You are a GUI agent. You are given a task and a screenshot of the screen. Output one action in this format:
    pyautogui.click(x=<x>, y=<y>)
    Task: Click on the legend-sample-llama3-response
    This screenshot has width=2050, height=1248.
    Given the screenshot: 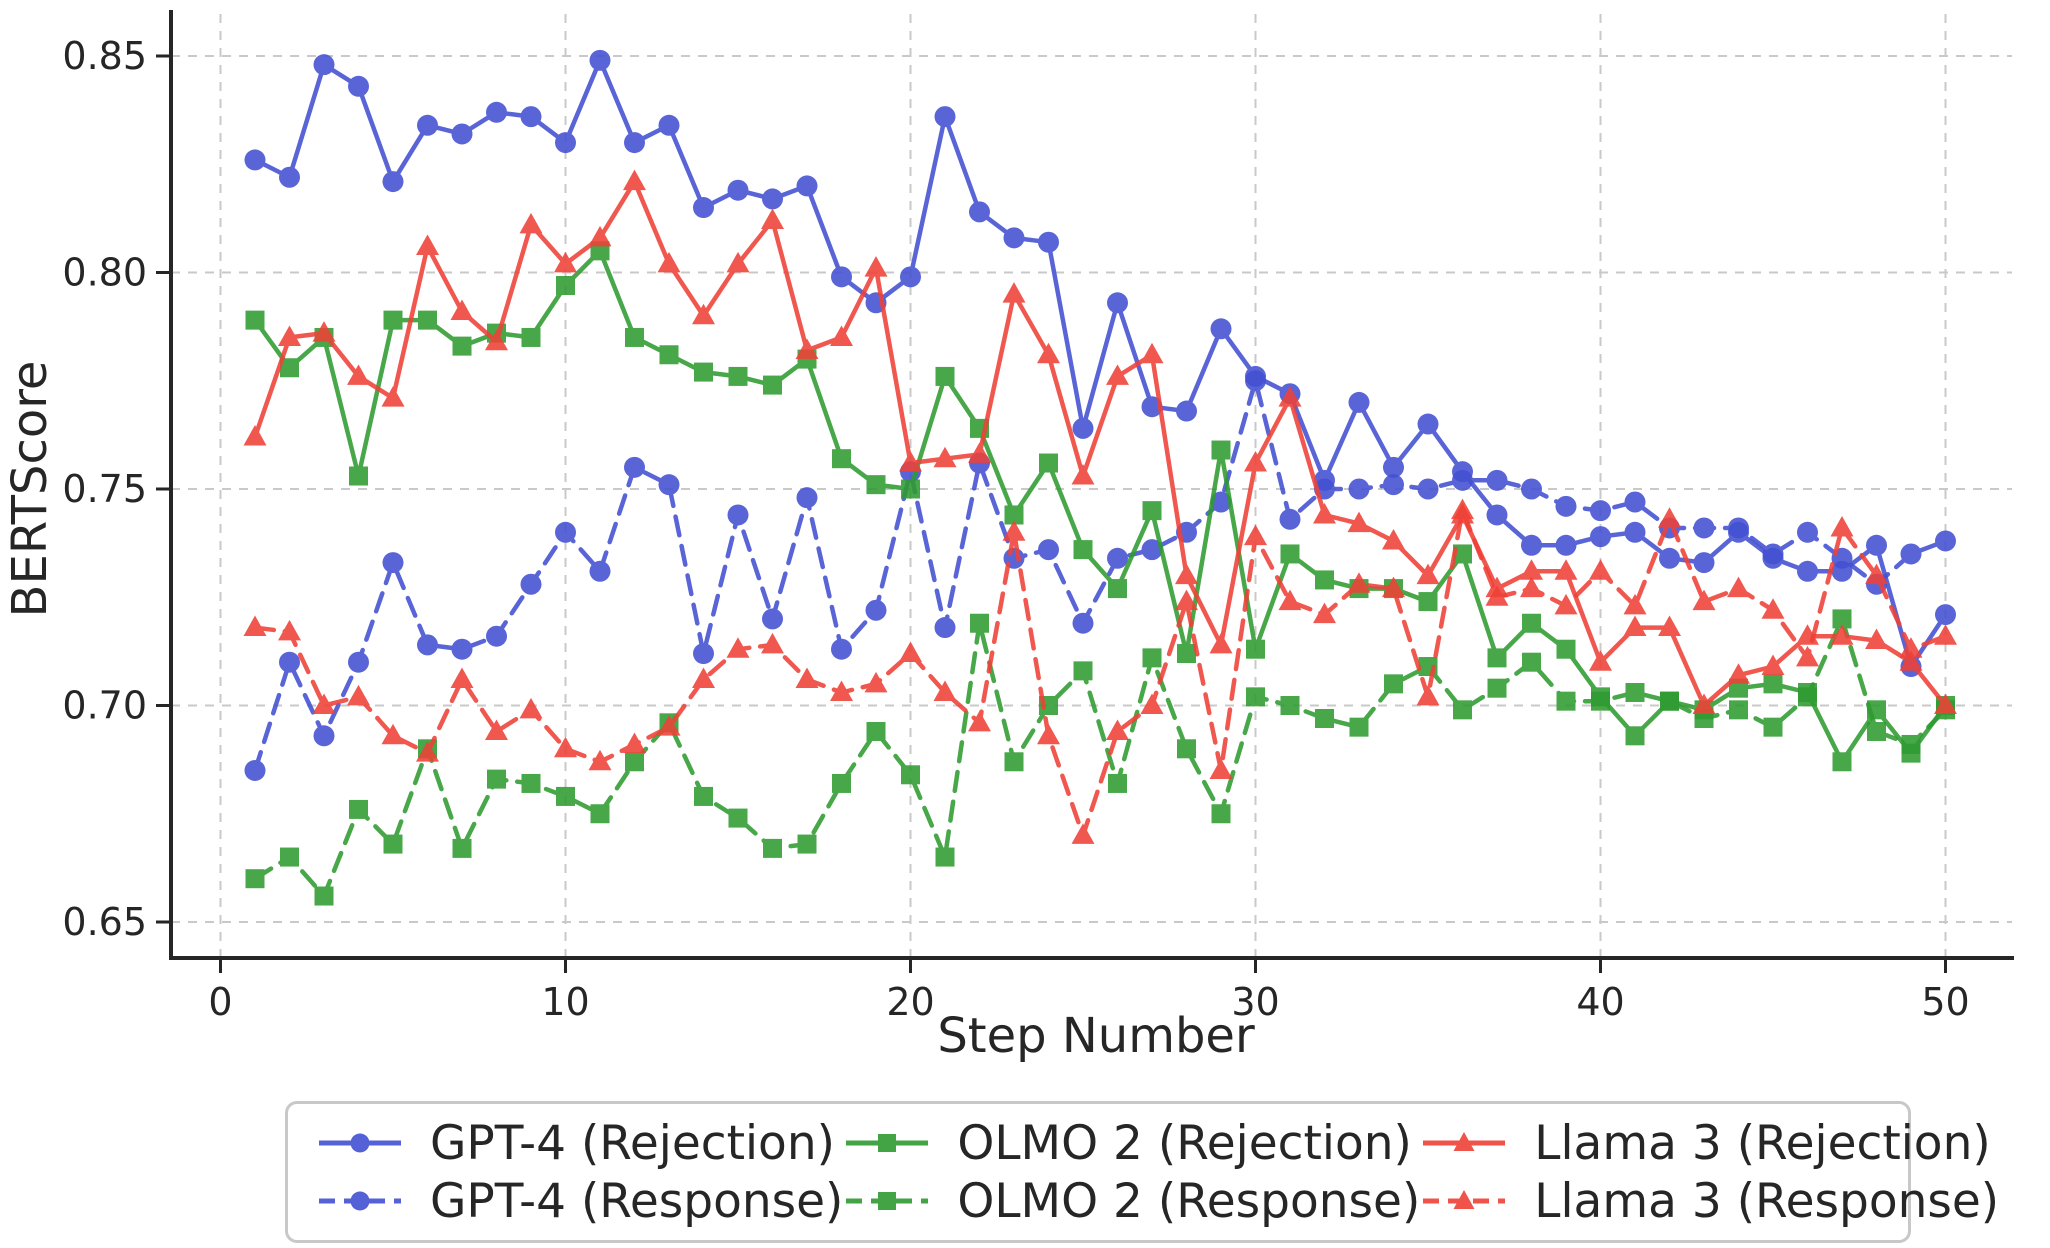 What is the action you would take?
    pyautogui.click(x=1464, y=1199)
    